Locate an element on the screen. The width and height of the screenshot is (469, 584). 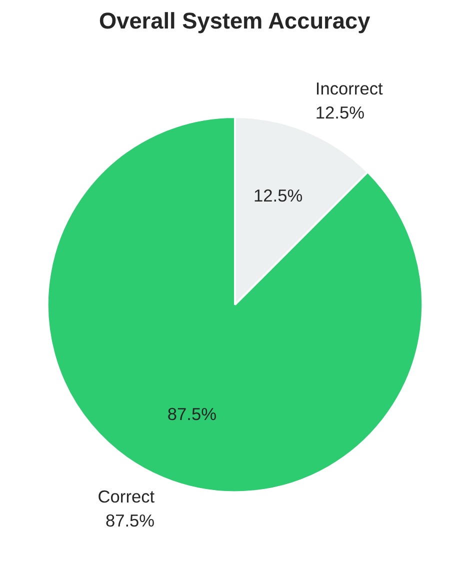
data-label: 12.5% is located at coordinates (278, 195).